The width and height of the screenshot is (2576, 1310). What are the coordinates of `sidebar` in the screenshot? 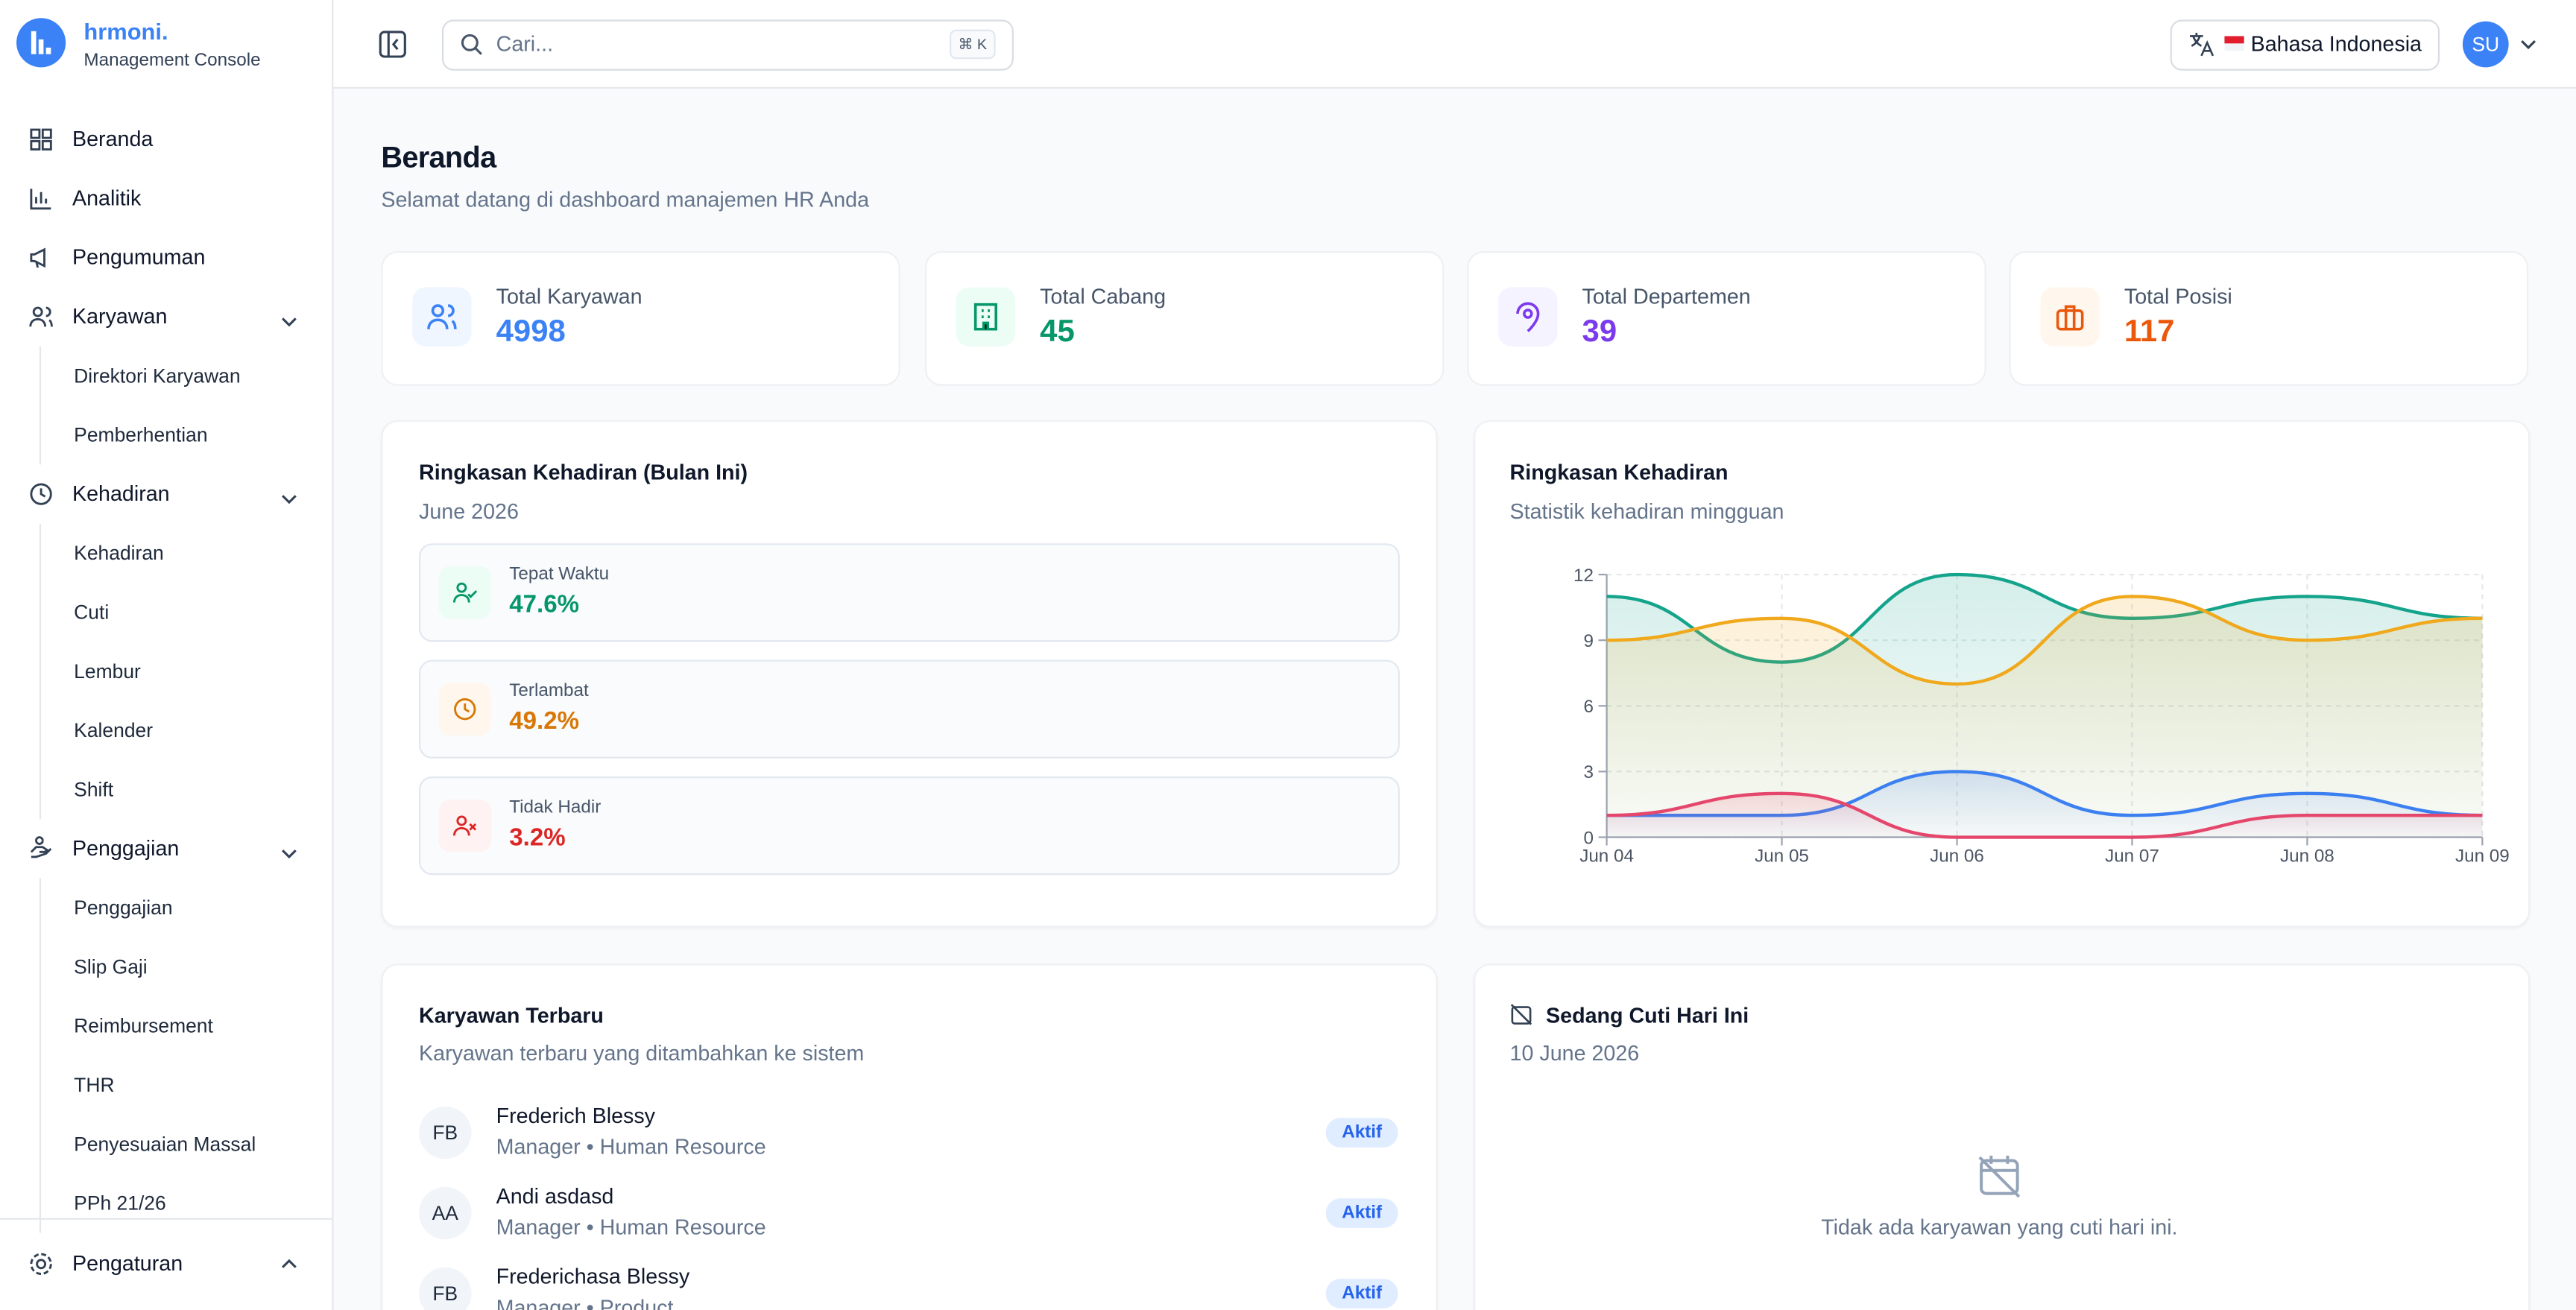 It's located at (167, 655).